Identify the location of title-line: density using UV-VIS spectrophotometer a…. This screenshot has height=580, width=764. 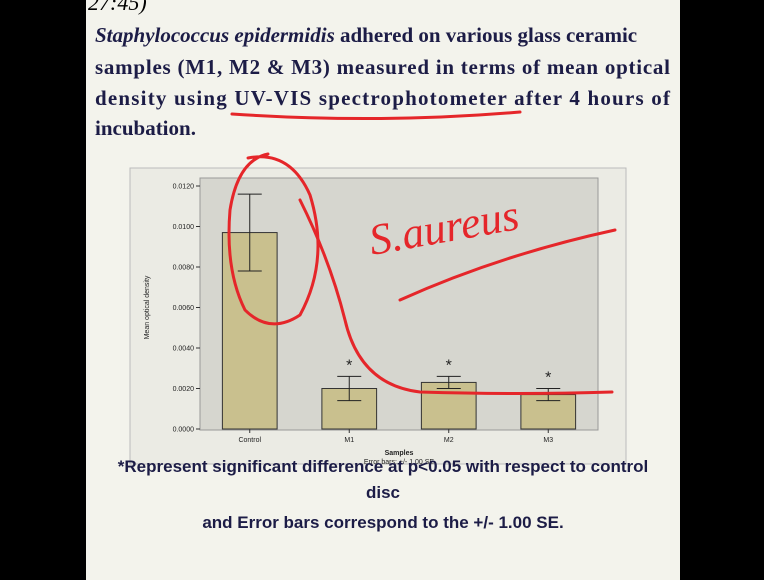
(383, 98).